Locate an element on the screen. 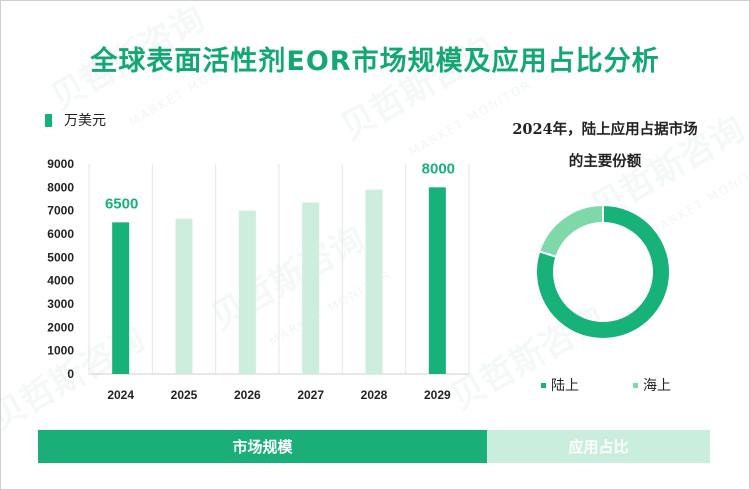  page-title: 全球表面活性剂EOR市场规模及应用占比分析 is located at coordinates (375, 61).